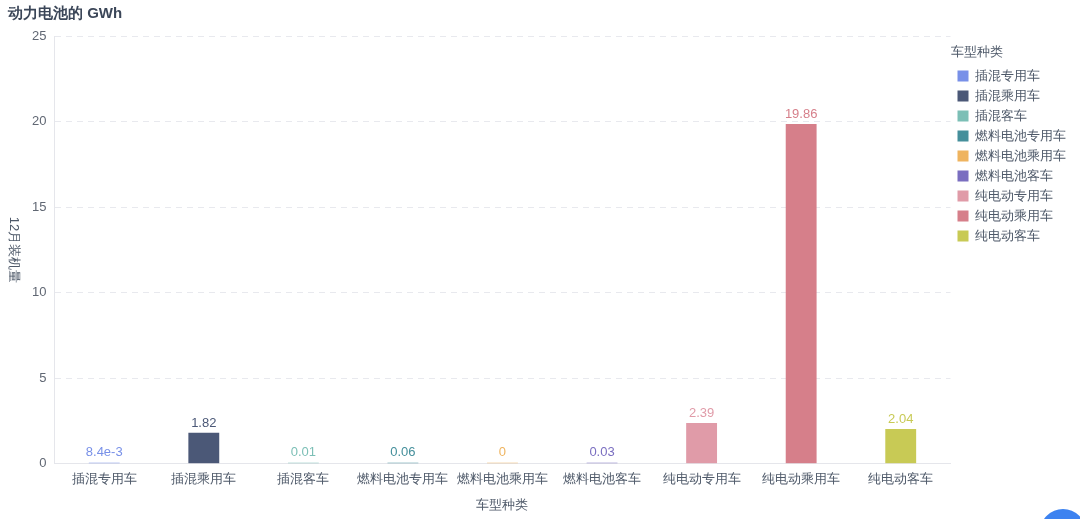 The image size is (1080, 519). What do you see at coordinates (204, 422) in the screenshot?
I see `data-label: 1.82` at bounding box center [204, 422].